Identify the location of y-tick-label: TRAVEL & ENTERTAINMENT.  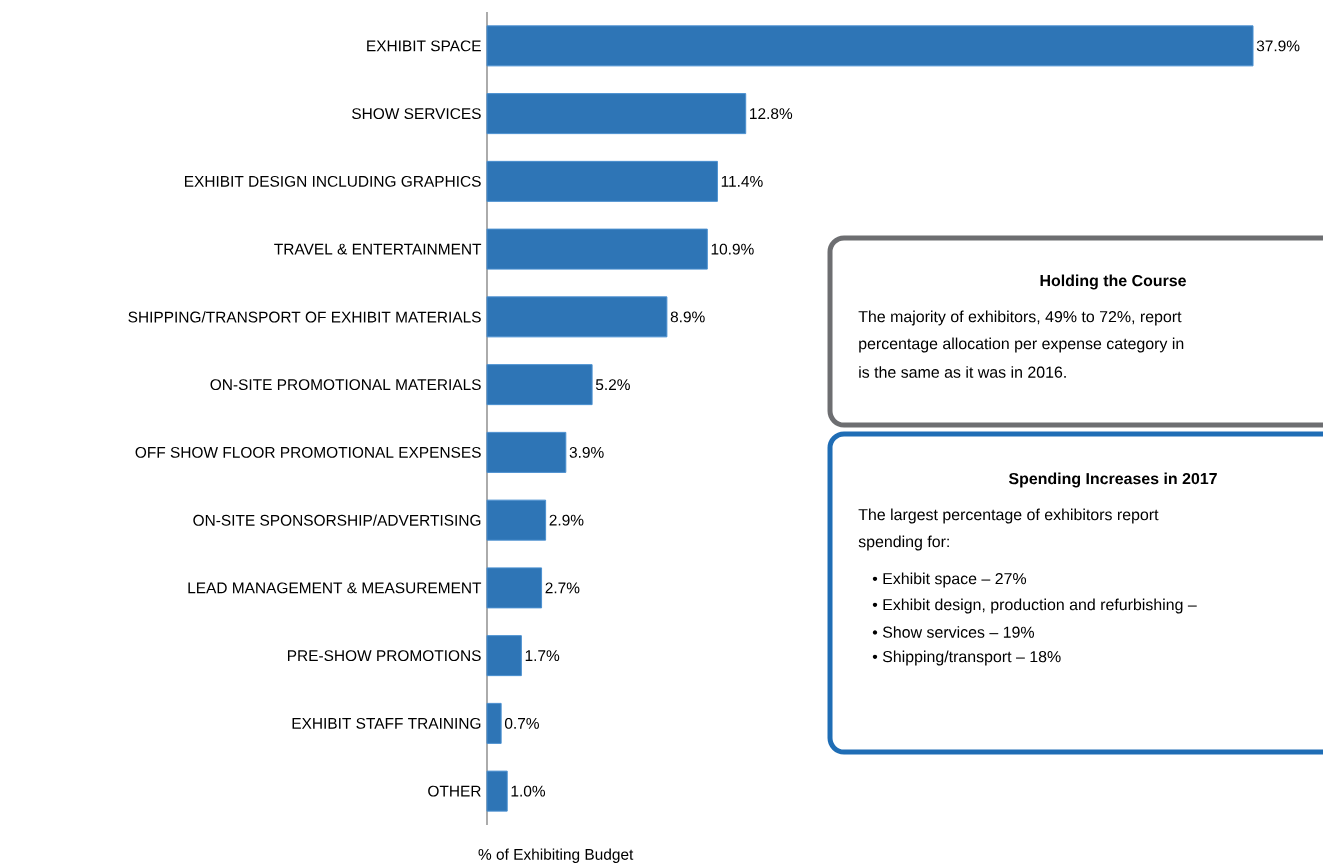
(378, 249).